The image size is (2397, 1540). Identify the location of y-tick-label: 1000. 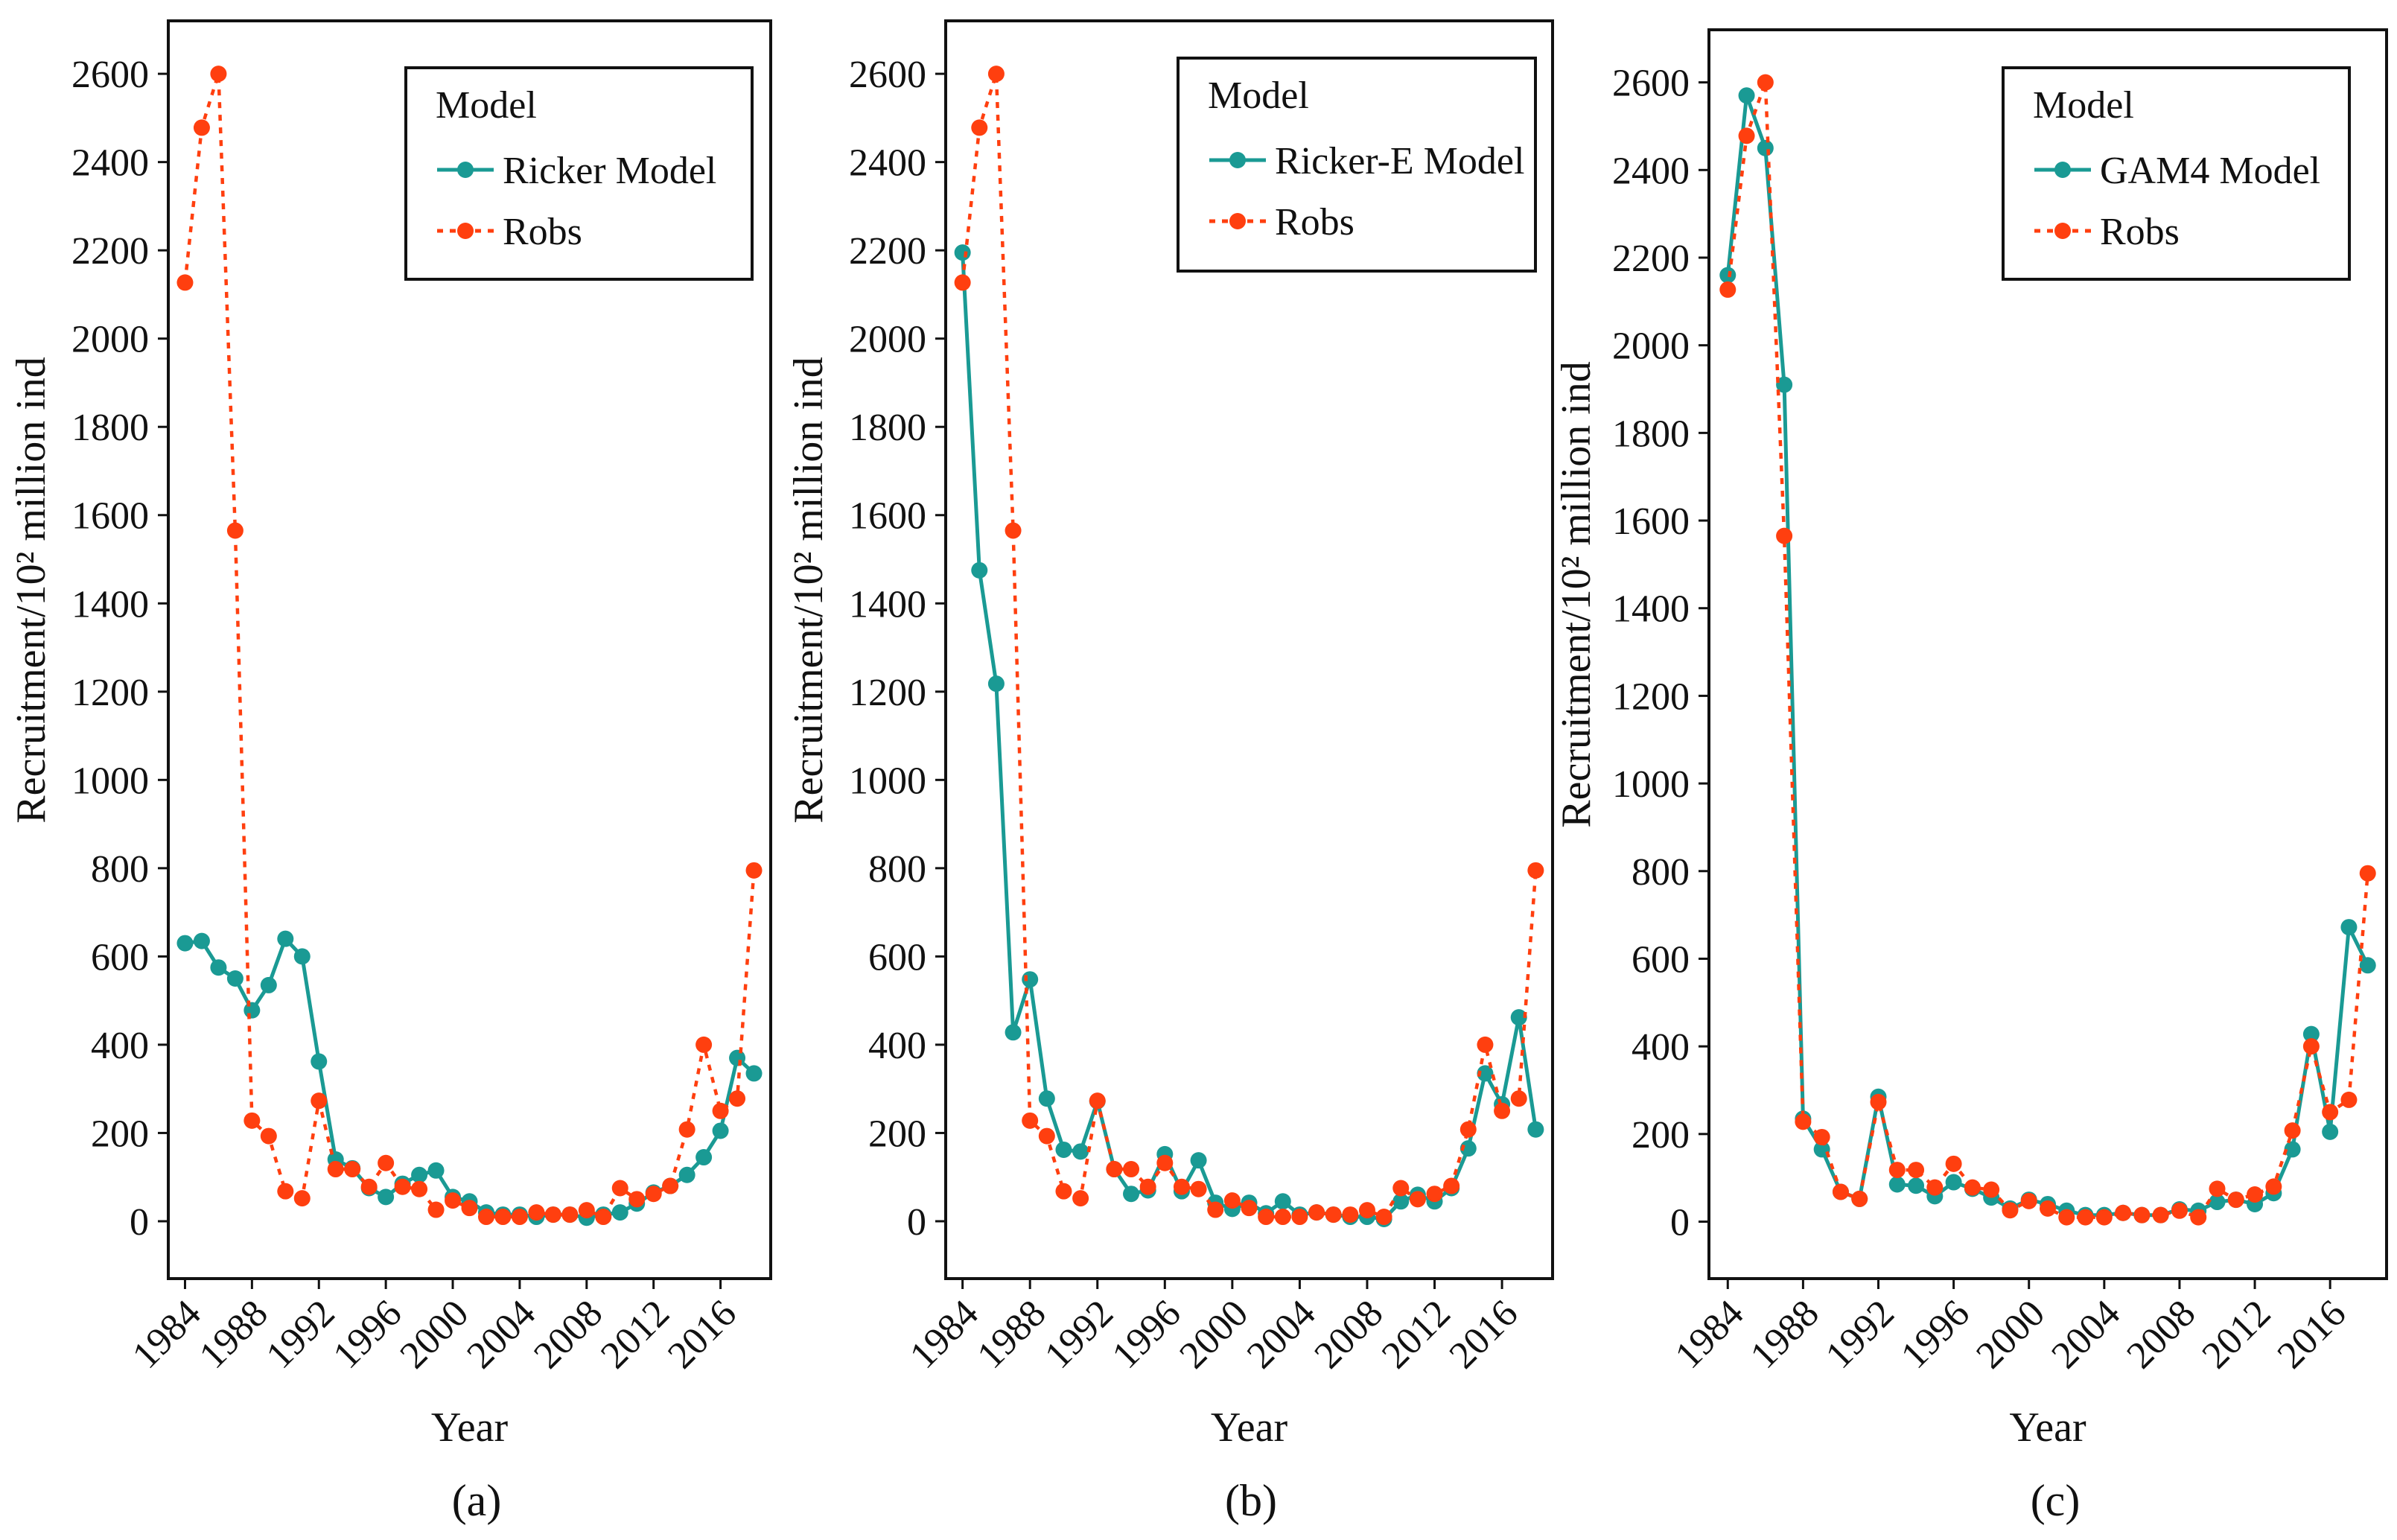
(887, 781).